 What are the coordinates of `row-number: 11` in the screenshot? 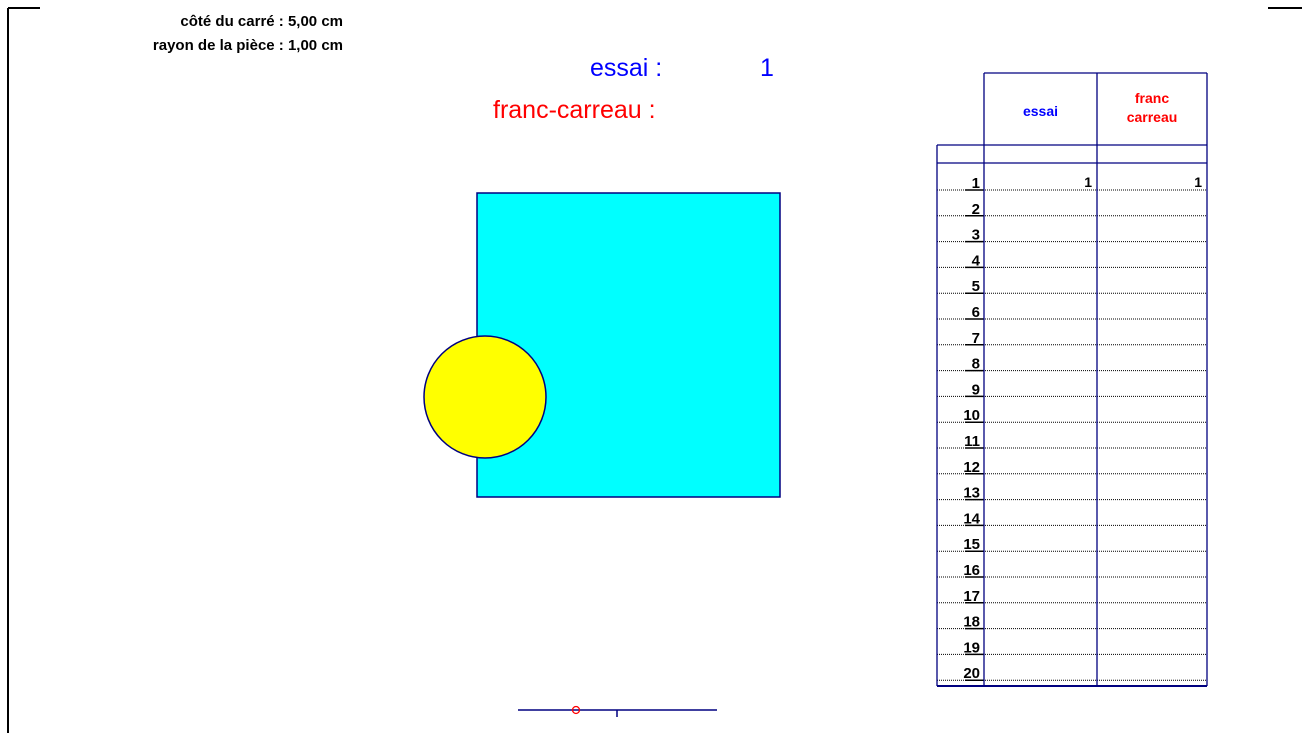 It's located at (972, 441).